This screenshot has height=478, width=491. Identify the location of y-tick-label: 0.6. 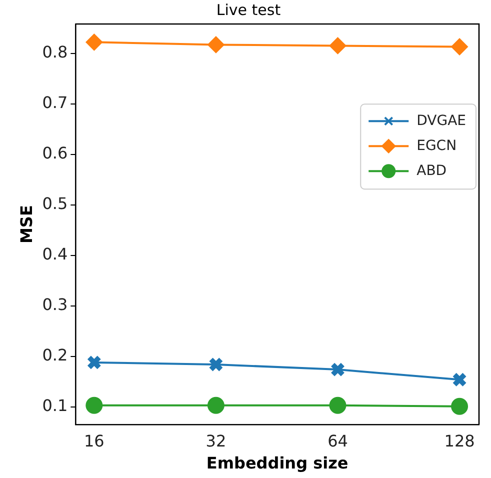
(55, 152).